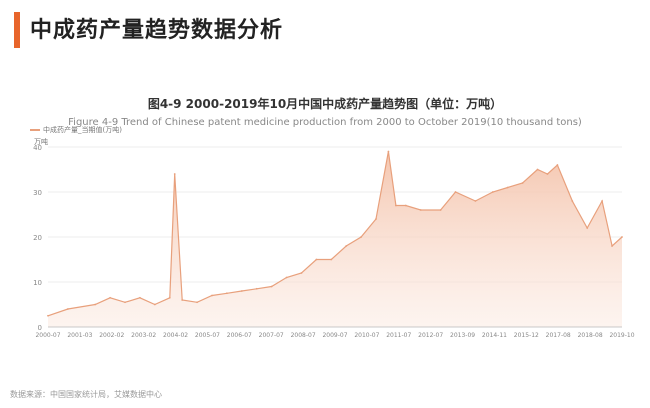 The width and height of the screenshot is (650, 408). What do you see at coordinates (494, 335) in the screenshot?
I see `x-tick-label: 2014-11` at bounding box center [494, 335].